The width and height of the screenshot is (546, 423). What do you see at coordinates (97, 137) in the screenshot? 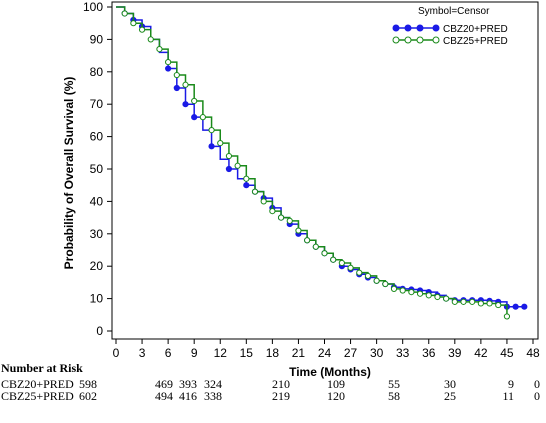
I see `y-tick-label: 60` at bounding box center [97, 137].